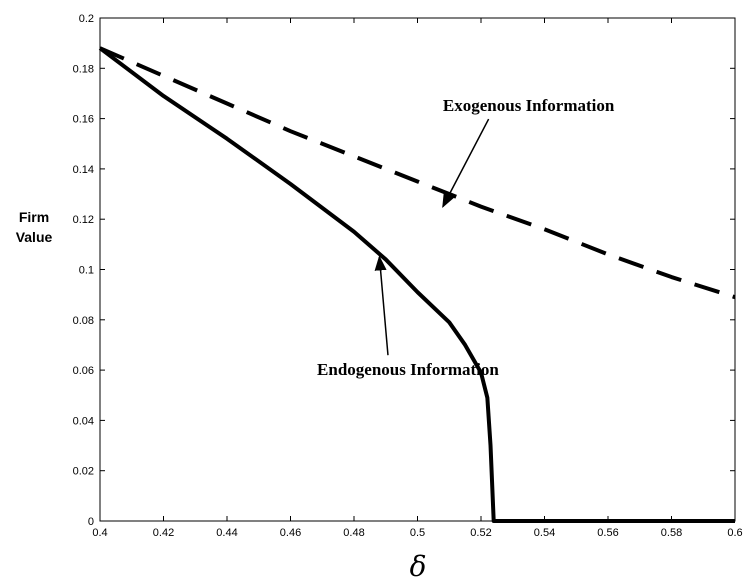 Image resolution: width=748 pixels, height=588 pixels. I want to click on y-tick-label: 0.06, so click(83, 371).